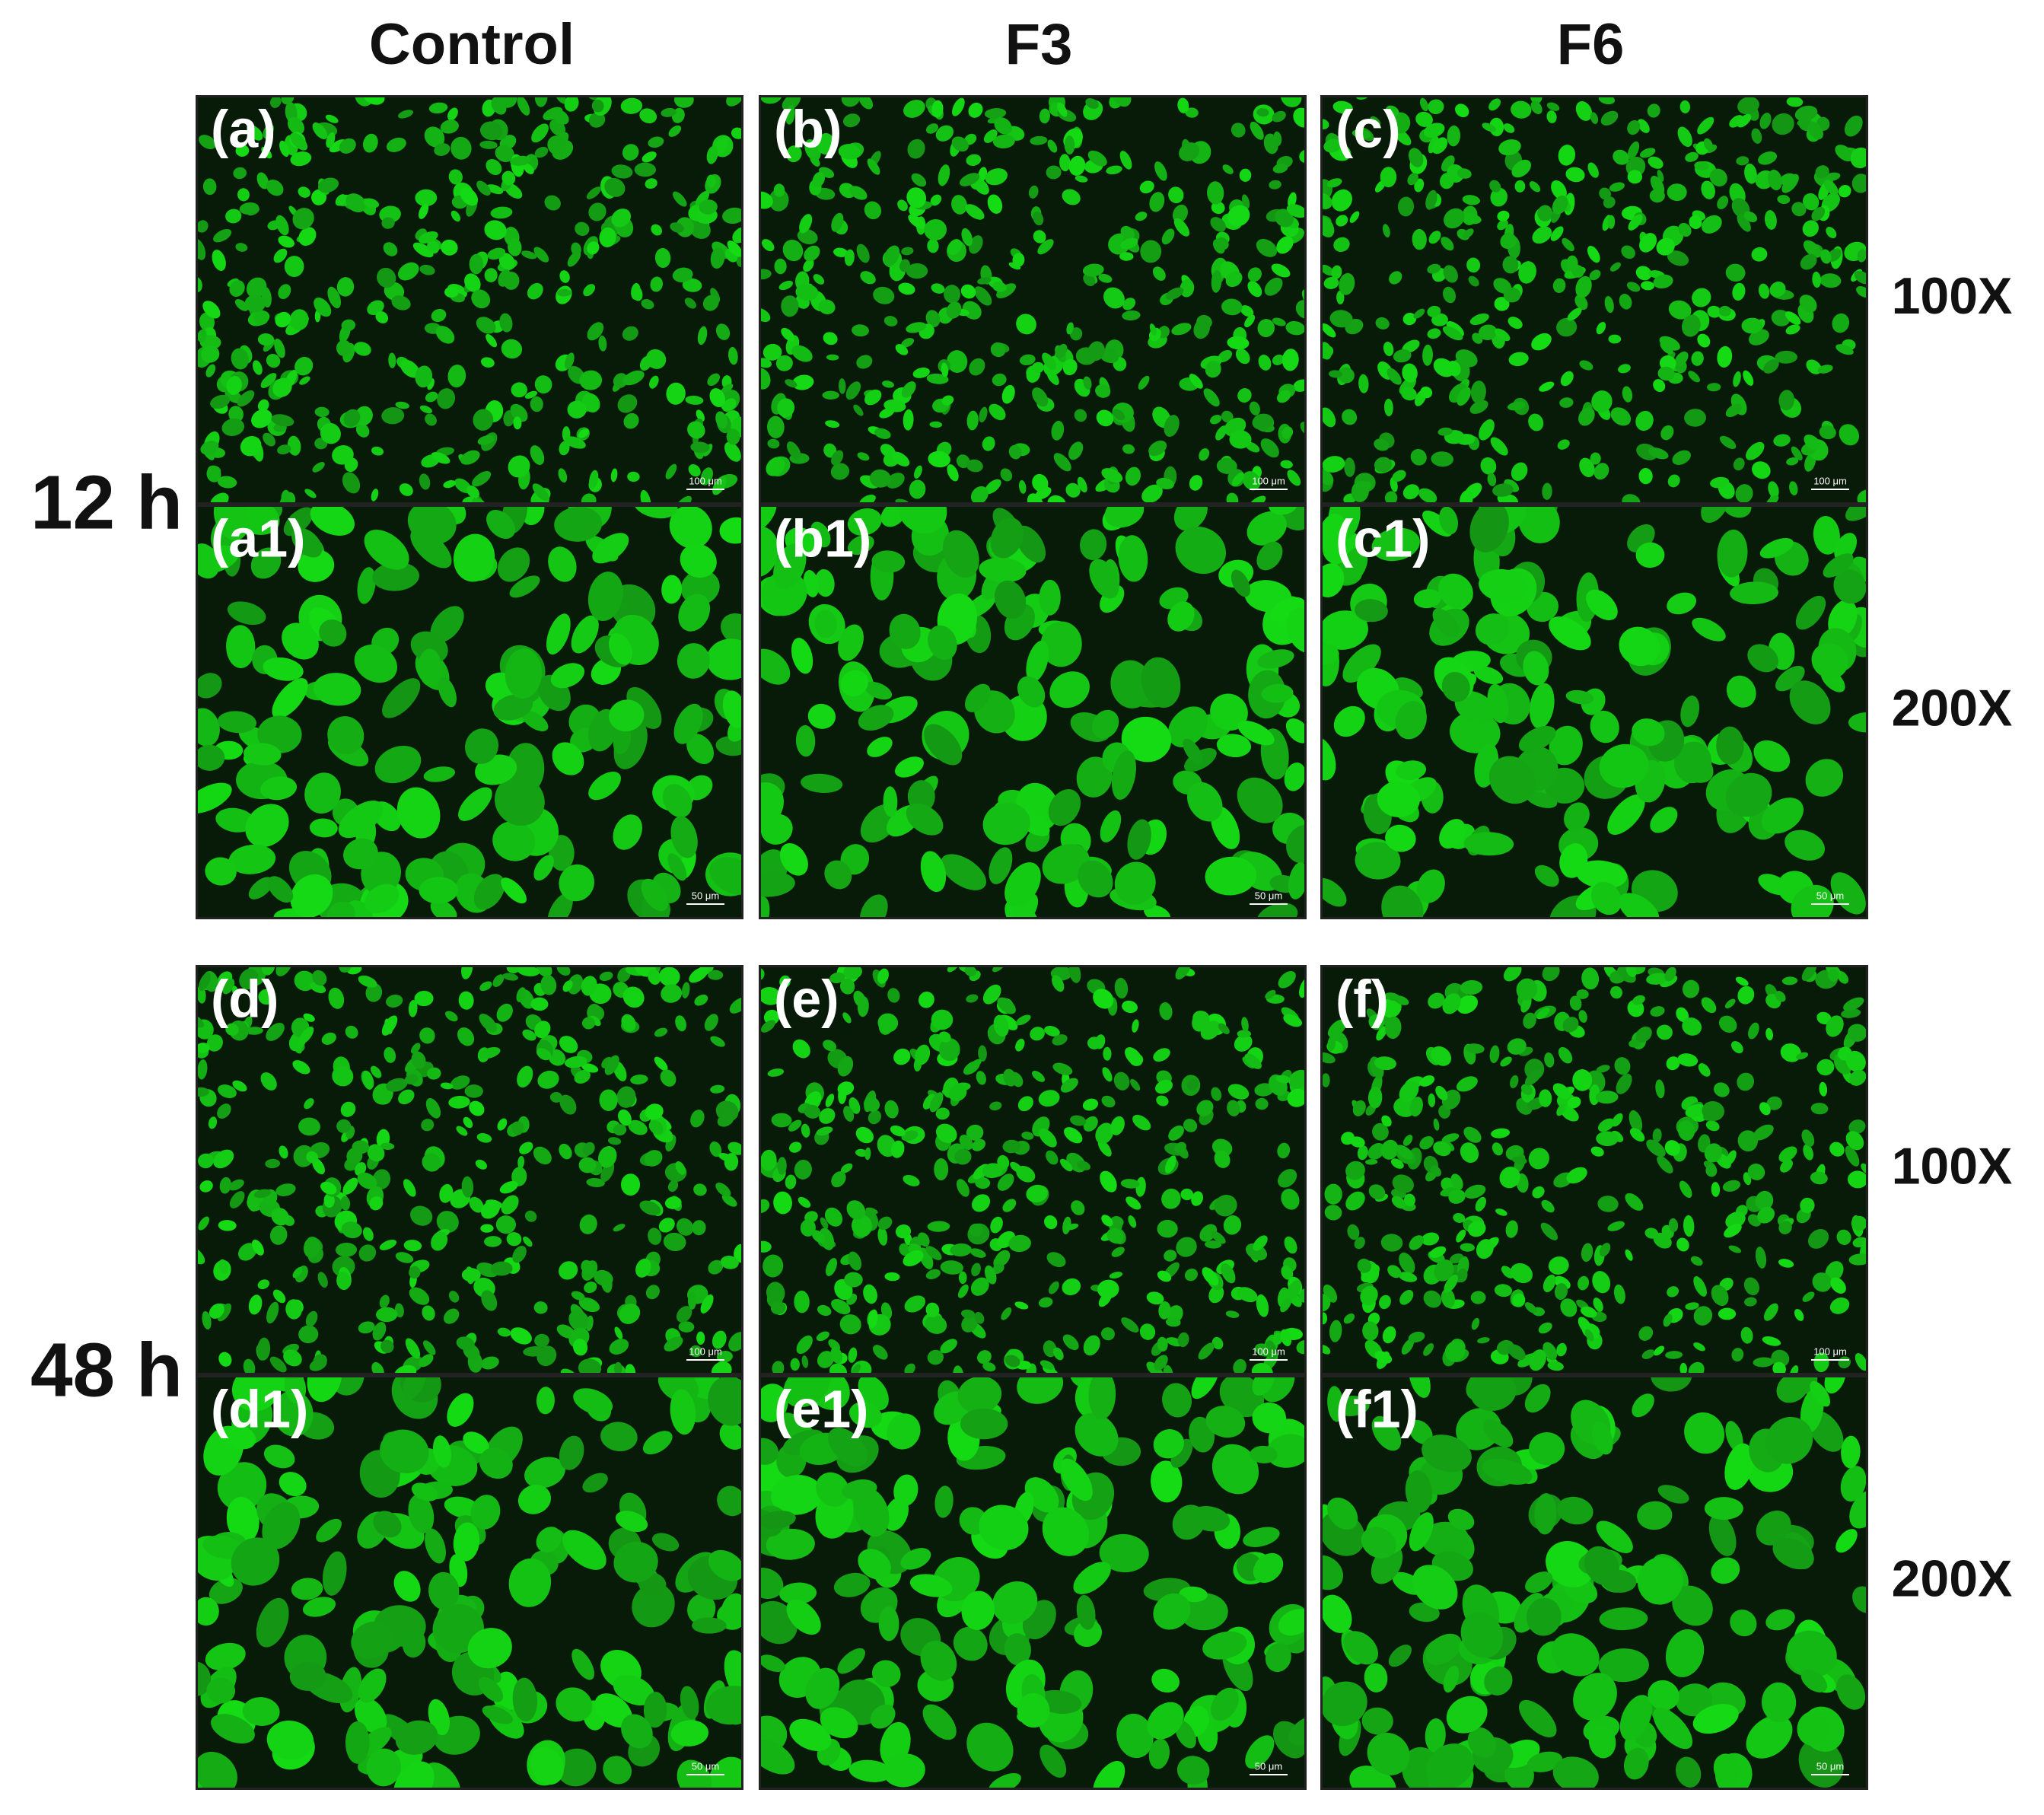 This screenshot has height=1815, width=2044. What do you see at coordinates (1268, 896) in the screenshot?
I see `scale-bar-label: 50 μm` at bounding box center [1268, 896].